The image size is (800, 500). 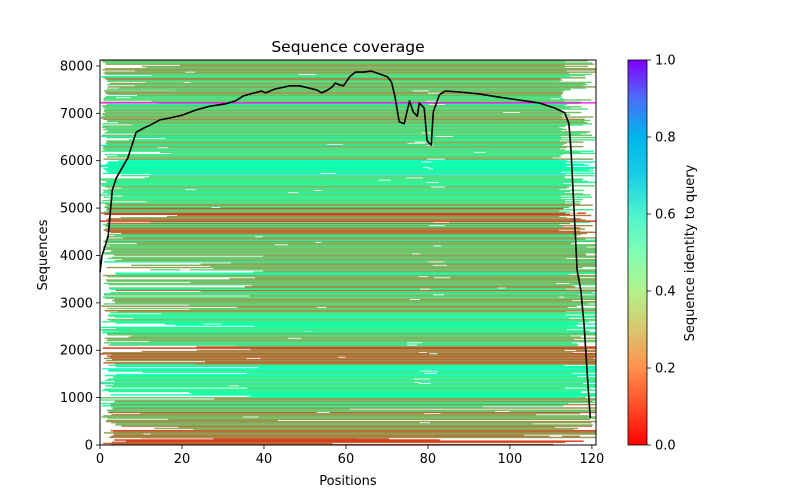 I want to click on y-tick-label: 1000, so click(x=76, y=398).